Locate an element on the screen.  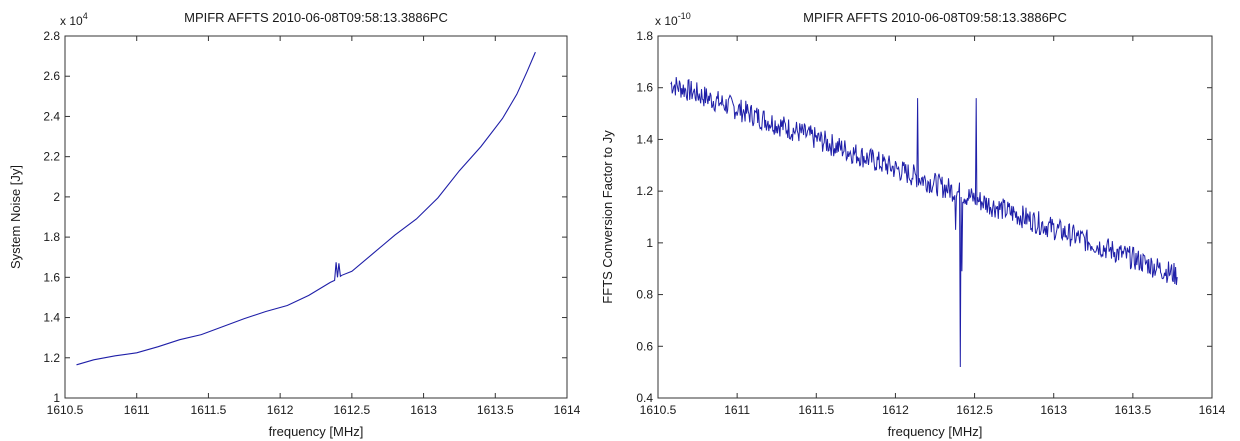
y-tick-label: 2.4 is located at coordinates (51, 116).